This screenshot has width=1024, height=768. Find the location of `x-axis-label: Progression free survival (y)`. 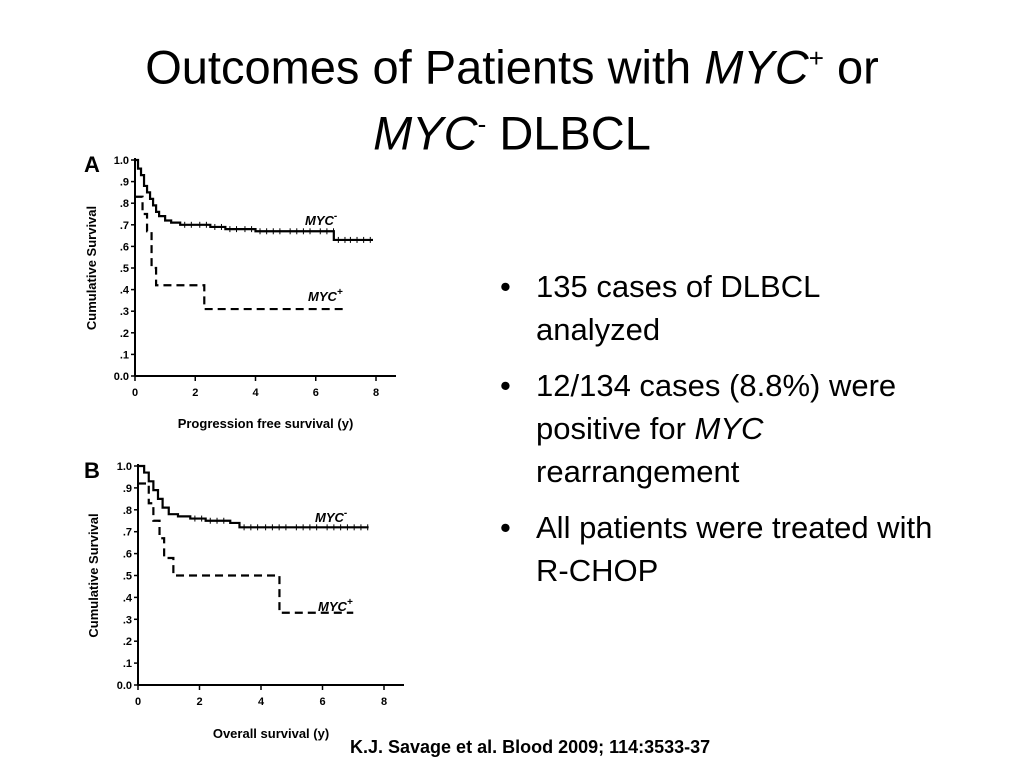

x-axis-label: Progression free survival (y) is located at coordinates (266, 423).